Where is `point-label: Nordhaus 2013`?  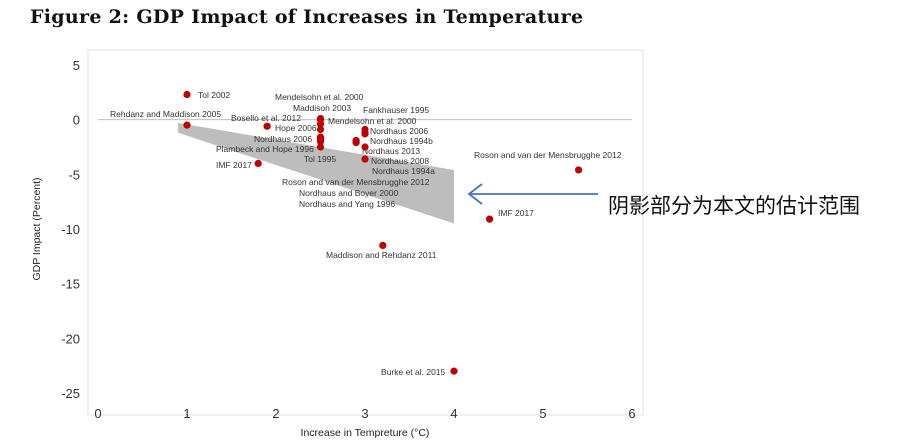 point-label: Nordhaus 2013 is located at coordinates (391, 151).